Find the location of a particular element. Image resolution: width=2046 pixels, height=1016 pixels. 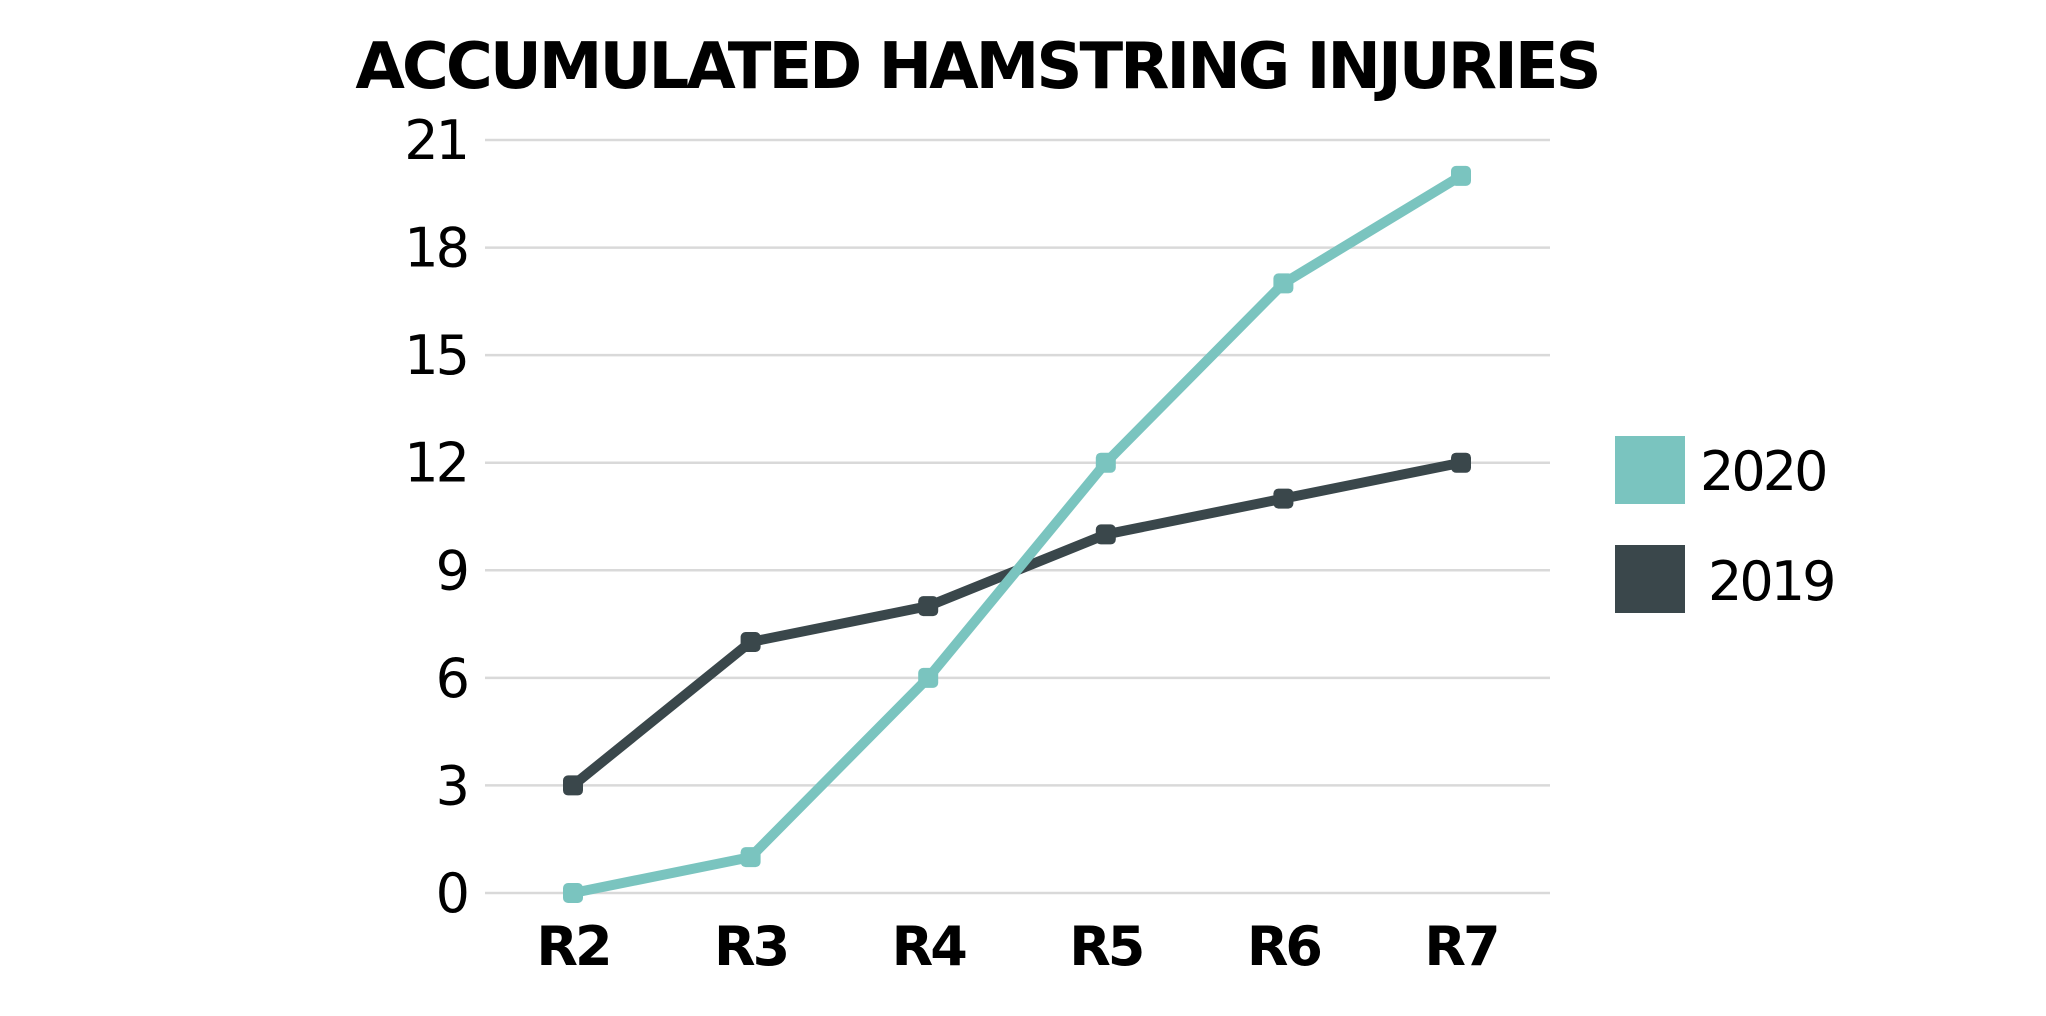

data-point-2020-R6 is located at coordinates (1283, 283).